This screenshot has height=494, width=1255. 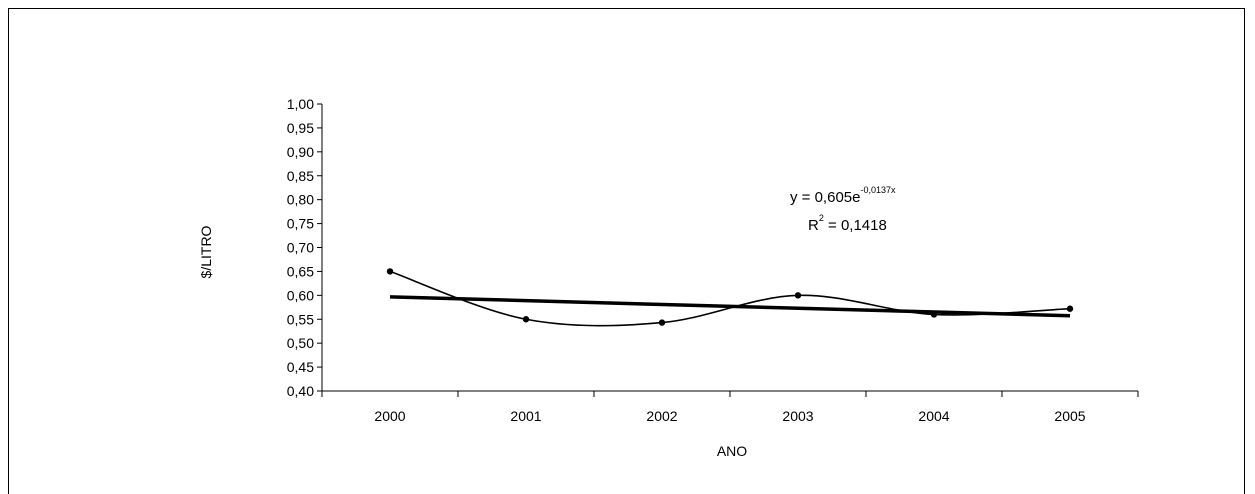 What do you see at coordinates (821, 218) in the screenshot?
I see `r2-exponent: 2` at bounding box center [821, 218].